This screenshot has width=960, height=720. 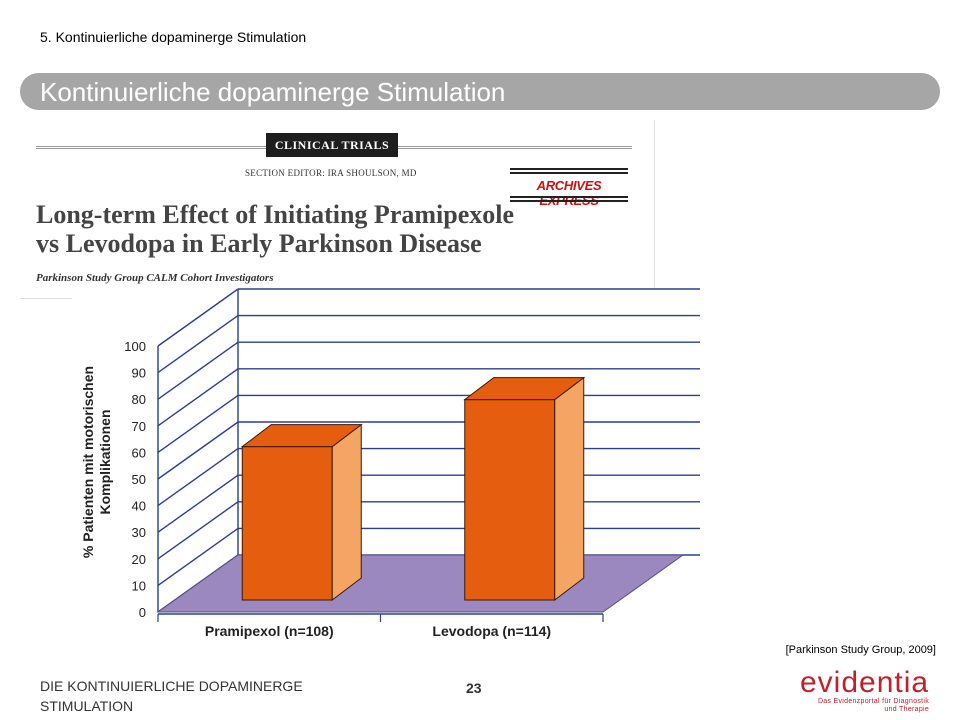 I want to click on category-label: Levodopa (n=114), so click(x=491, y=631).